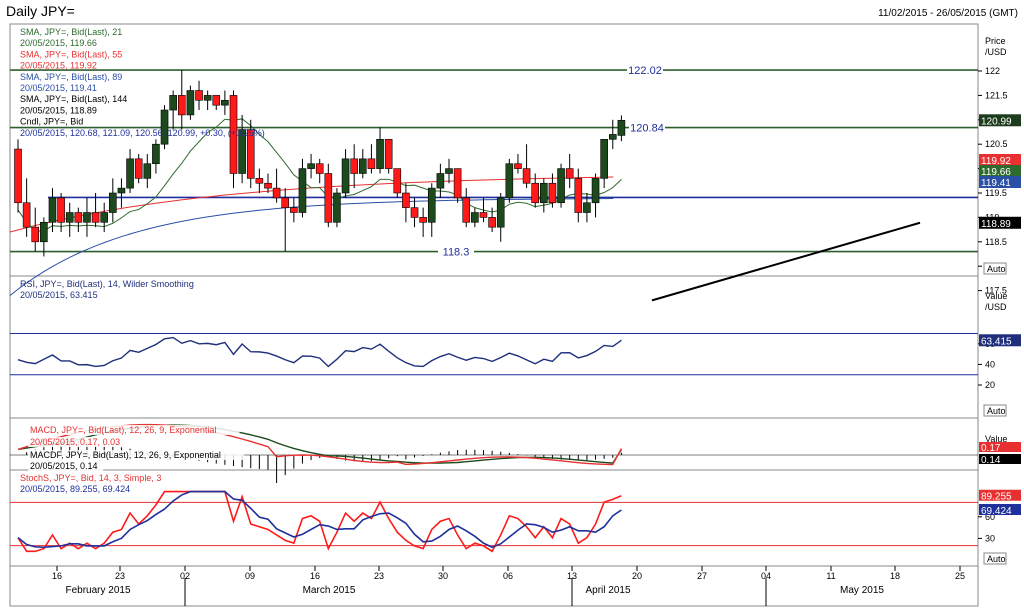  What do you see at coordinates (58, 43) in the screenshot?
I see `price-legend-entry: 20/05/2015, 119.66` at bounding box center [58, 43].